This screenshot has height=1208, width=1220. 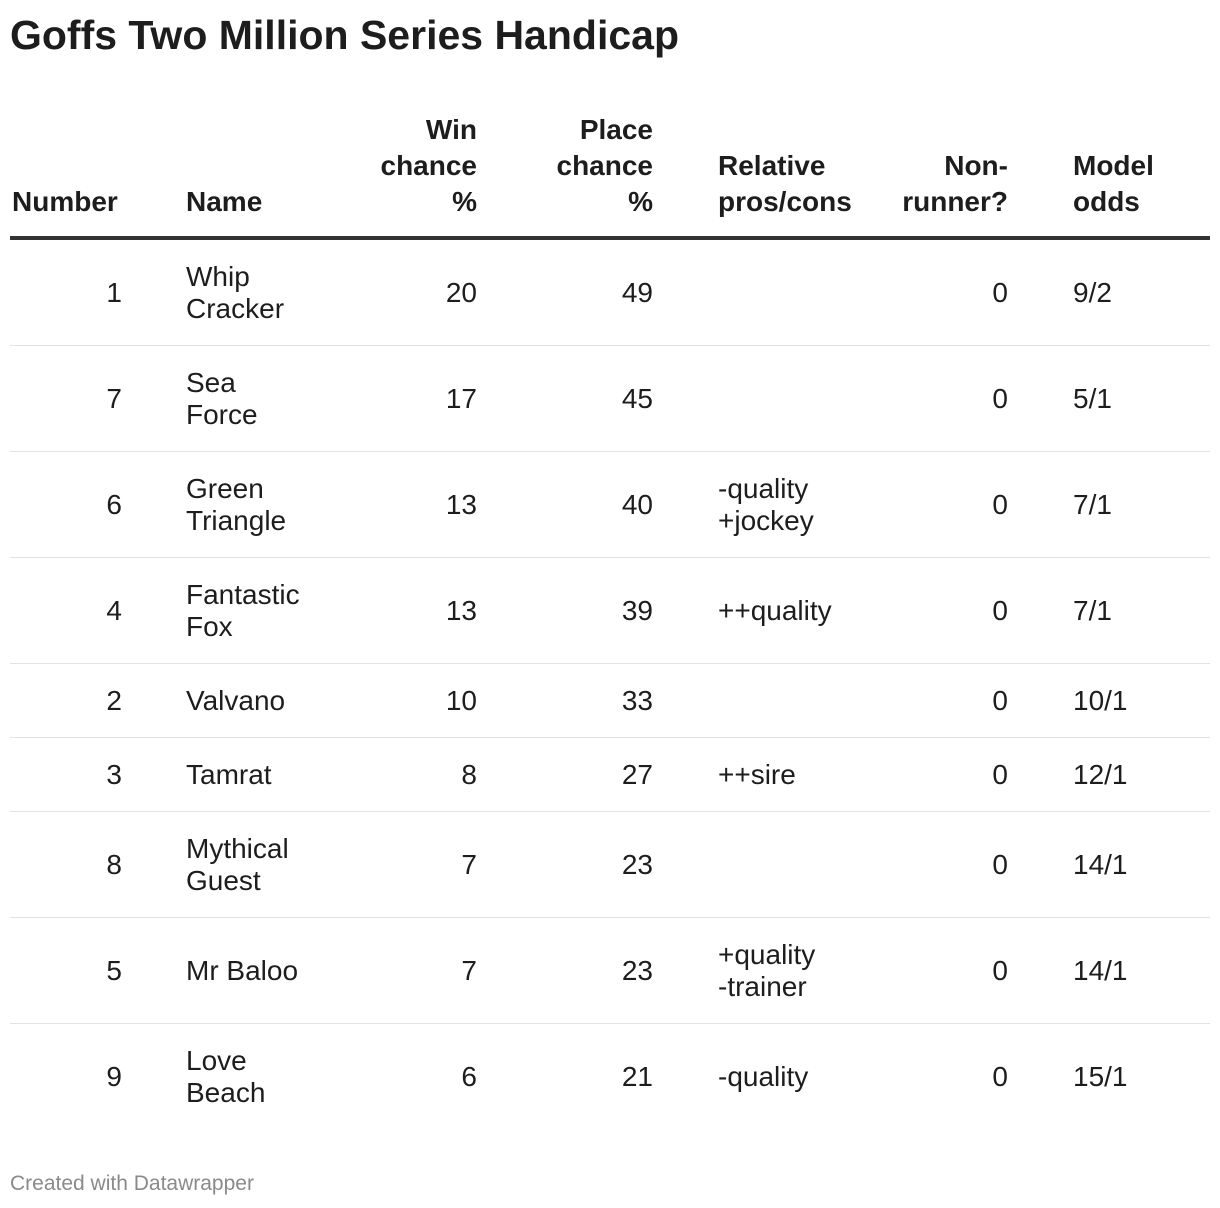 I want to click on column-header-label: Model, so click(x=1113, y=165).